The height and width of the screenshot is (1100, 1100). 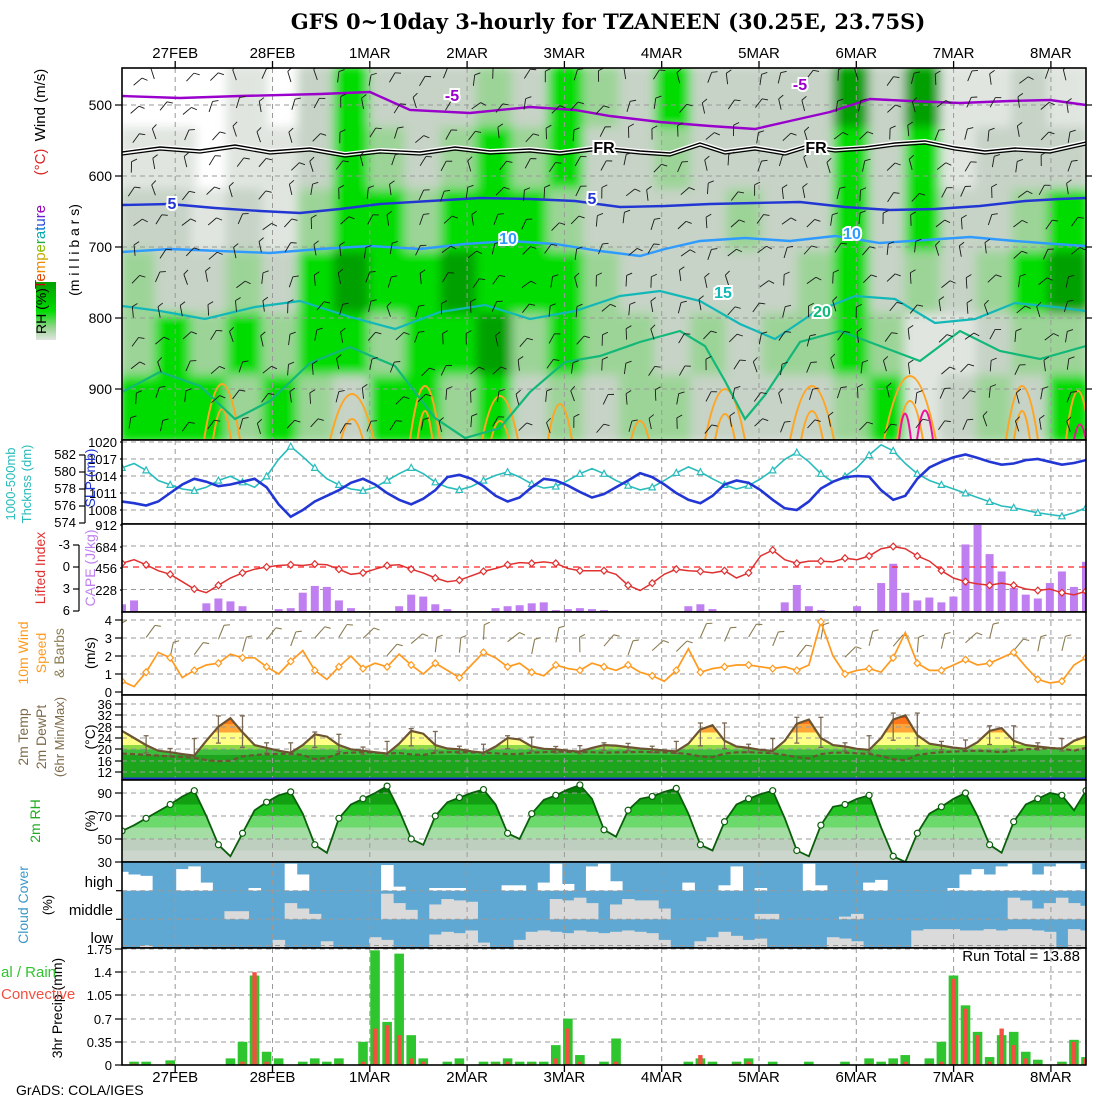 I want to click on precip-legend-total: al / Rain, so click(x=28, y=972).